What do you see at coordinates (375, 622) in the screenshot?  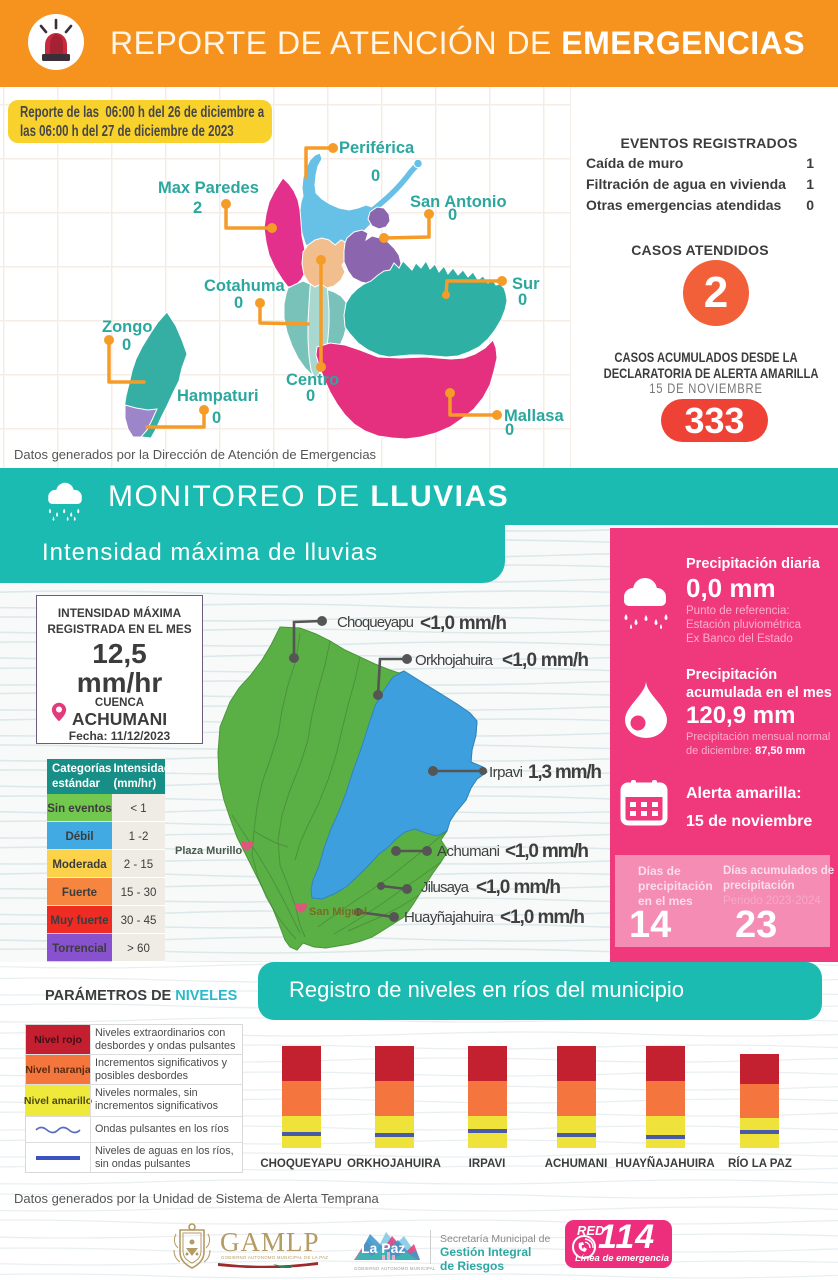 I see `svg-text: Choqueyapu` at bounding box center [375, 622].